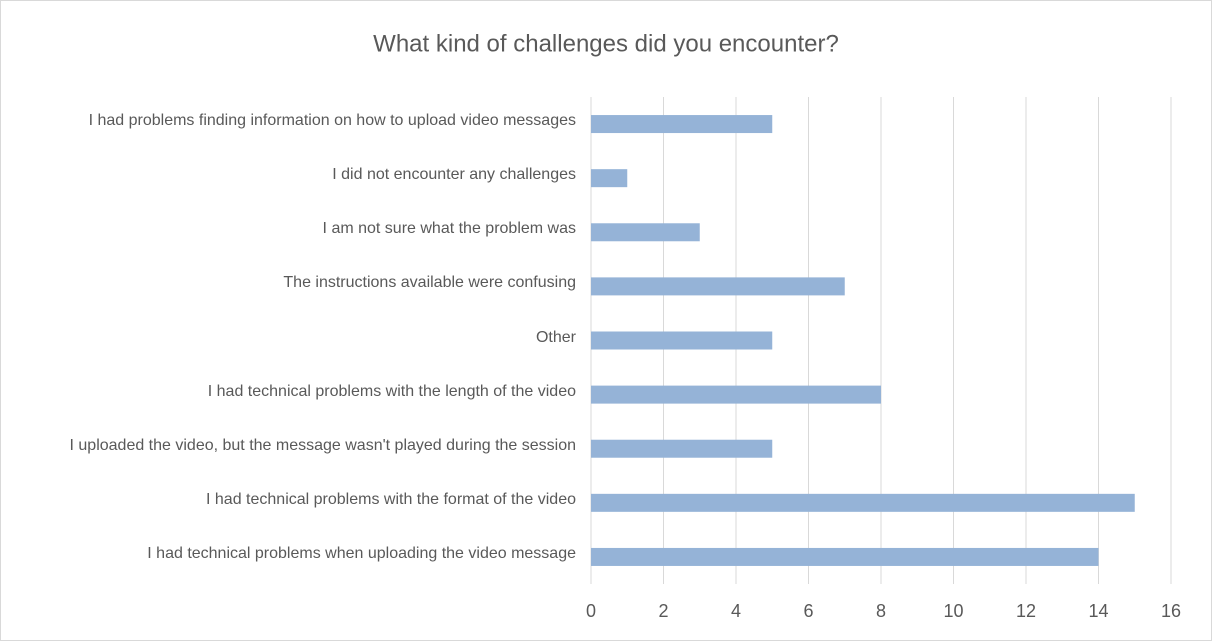  What do you see at coordinates (736, 611) in the screenshot?
I see `x-tick-label: 4` at bounding box center [736, 611].